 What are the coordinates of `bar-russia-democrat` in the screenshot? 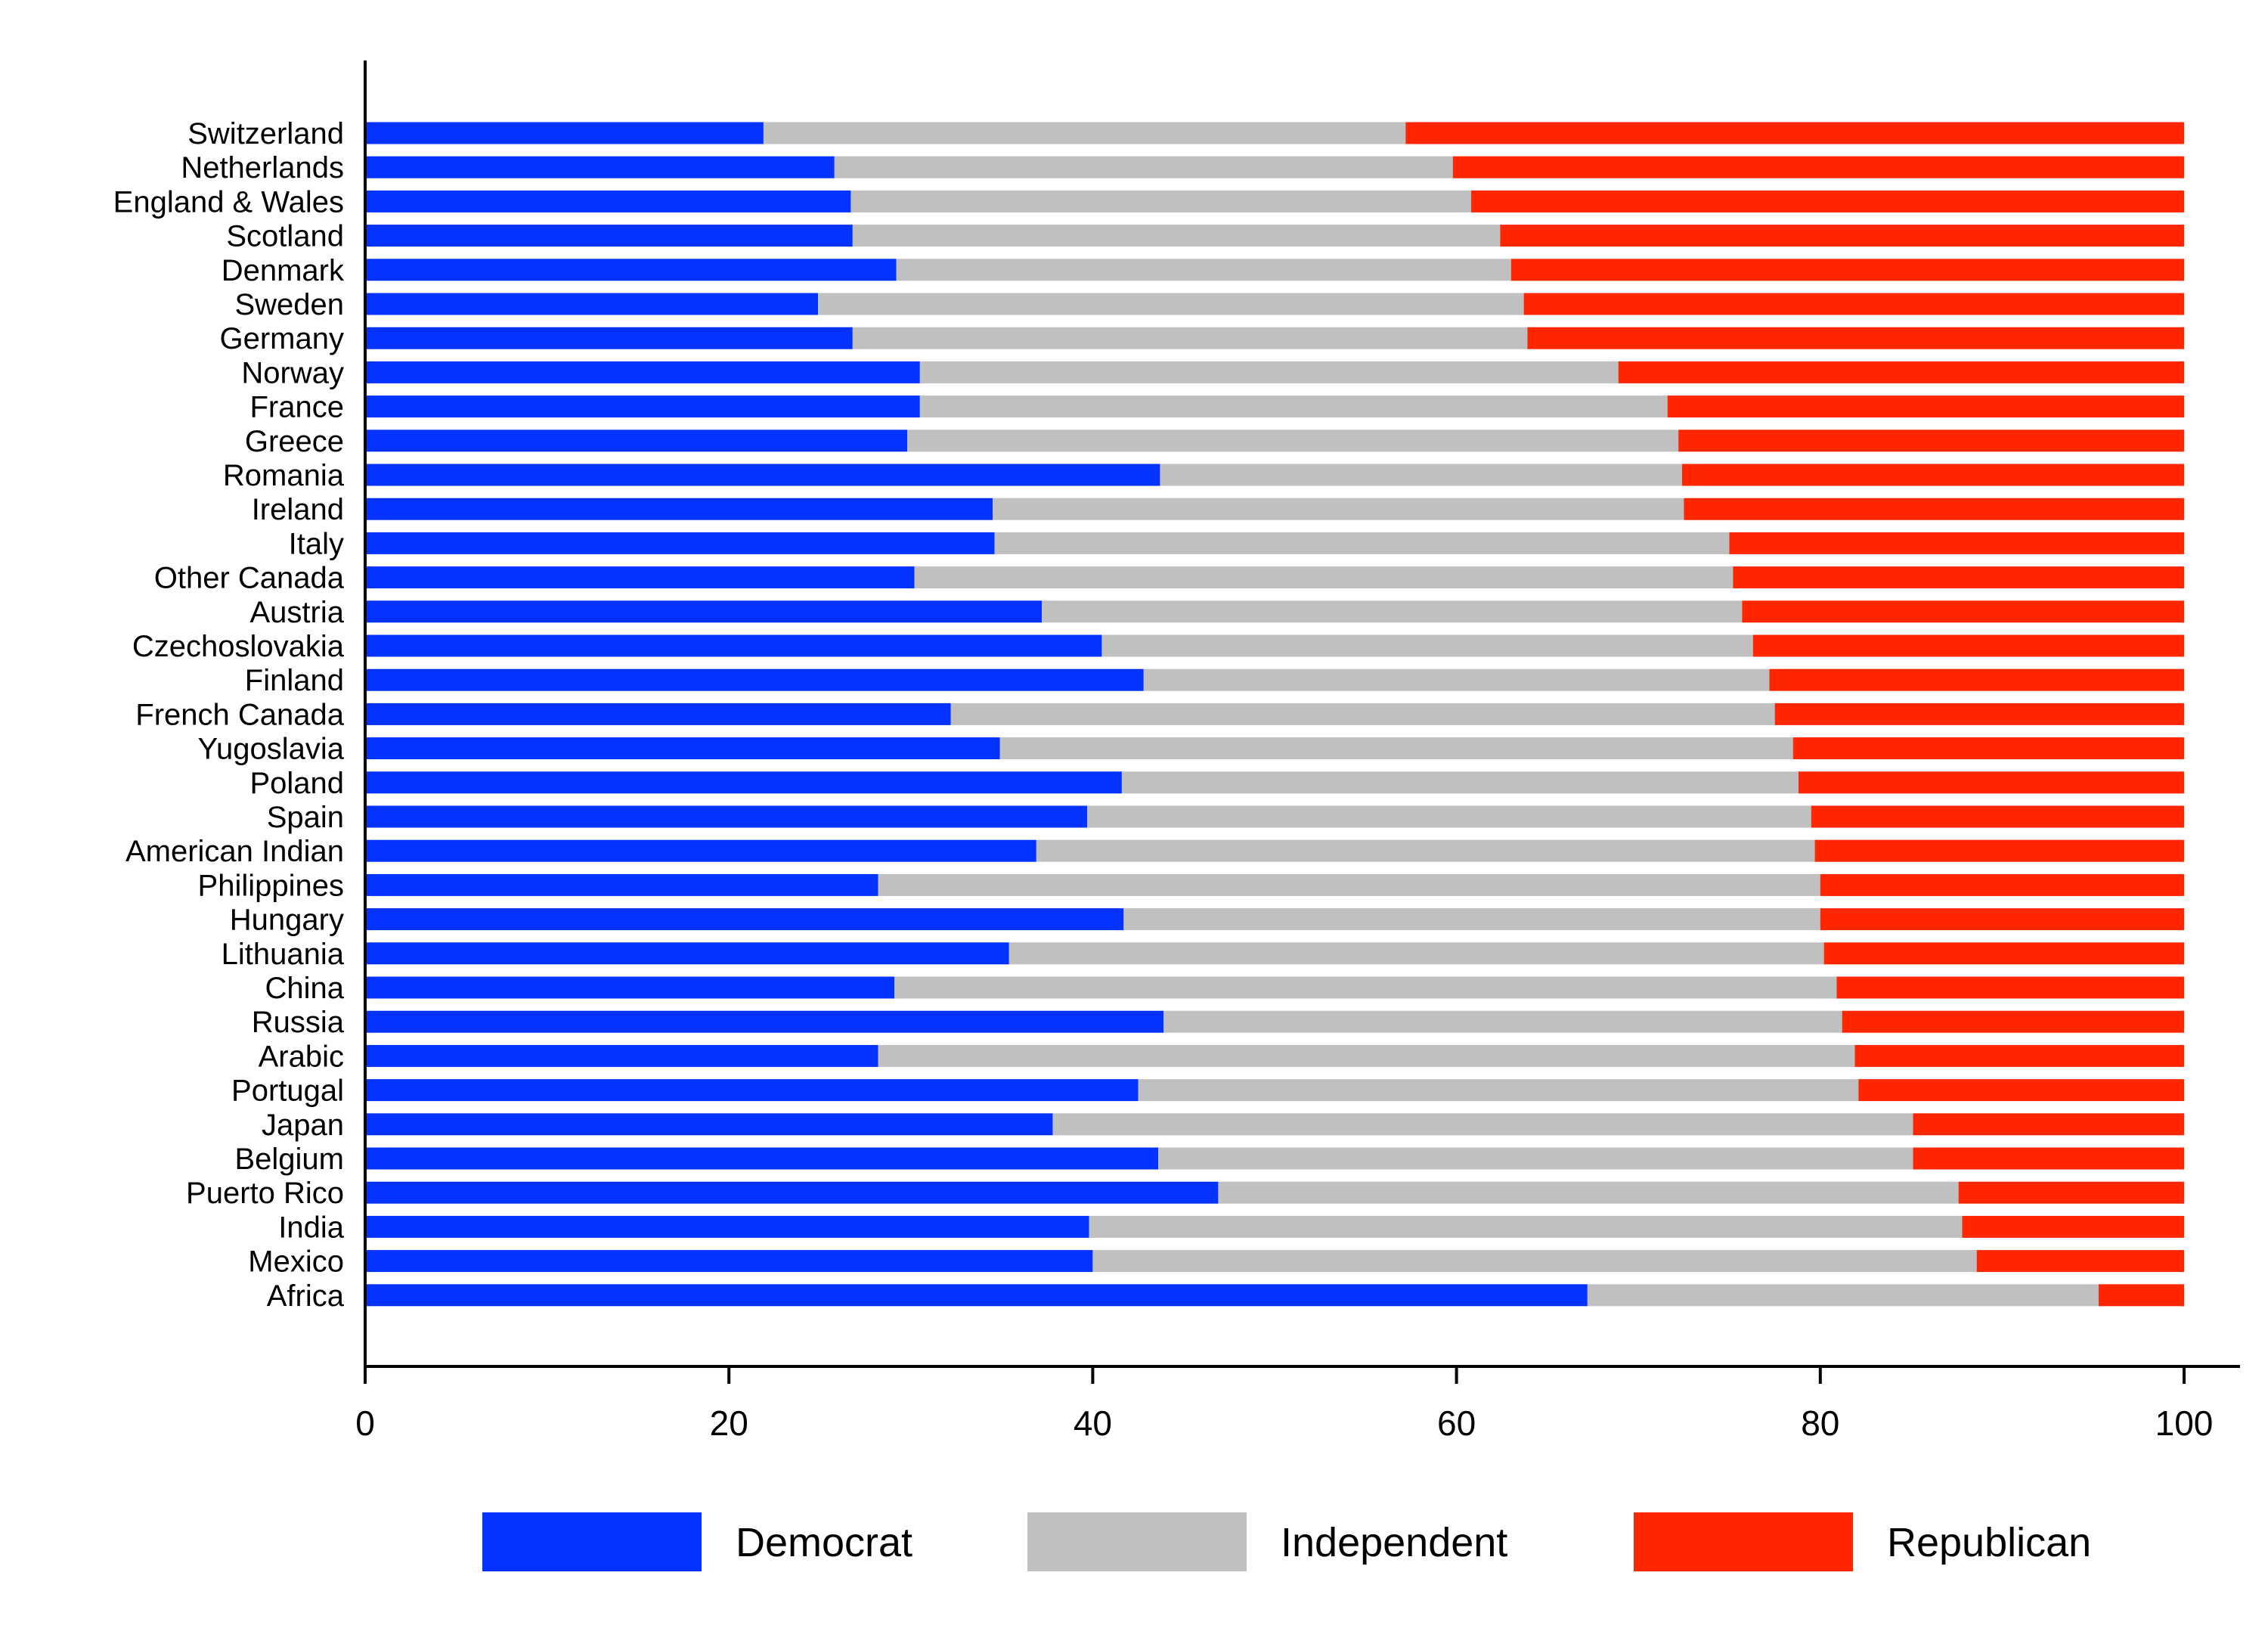 It's located at (764, 1022).